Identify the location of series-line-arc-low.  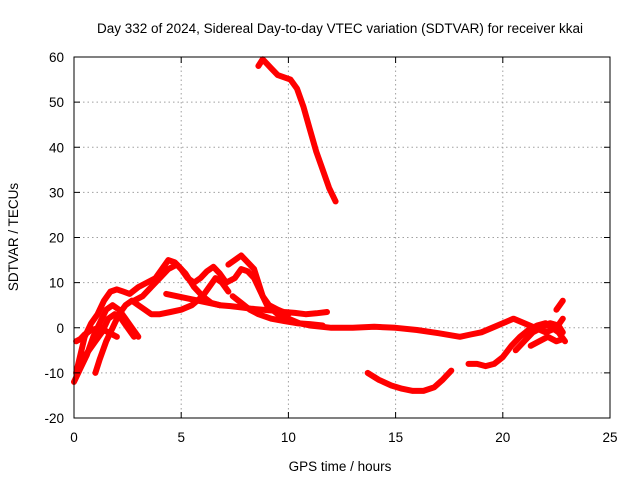
(409, 380).